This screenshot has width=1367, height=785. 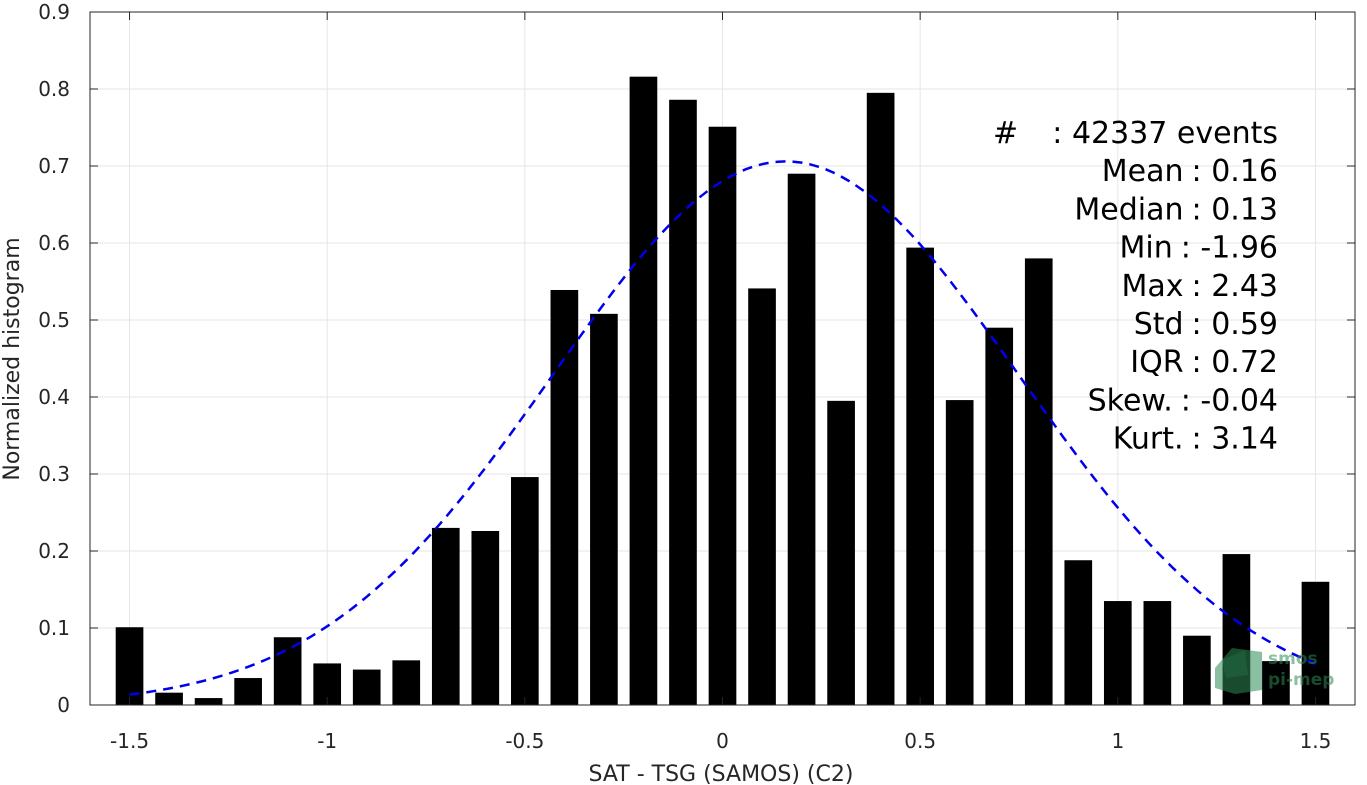 What do you see at coordinates (1229, 248) in the screenshot?
I see `stat-value: : -1.96` at bounding box center [1229, 248].